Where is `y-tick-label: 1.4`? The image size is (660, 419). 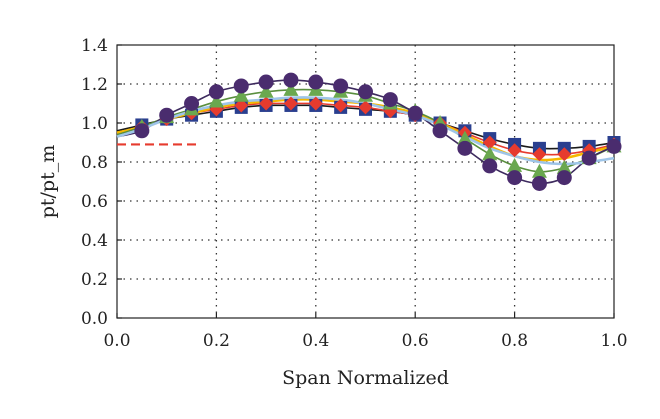 y-tick-label: 1.4 is located at coordinates (94, 46).